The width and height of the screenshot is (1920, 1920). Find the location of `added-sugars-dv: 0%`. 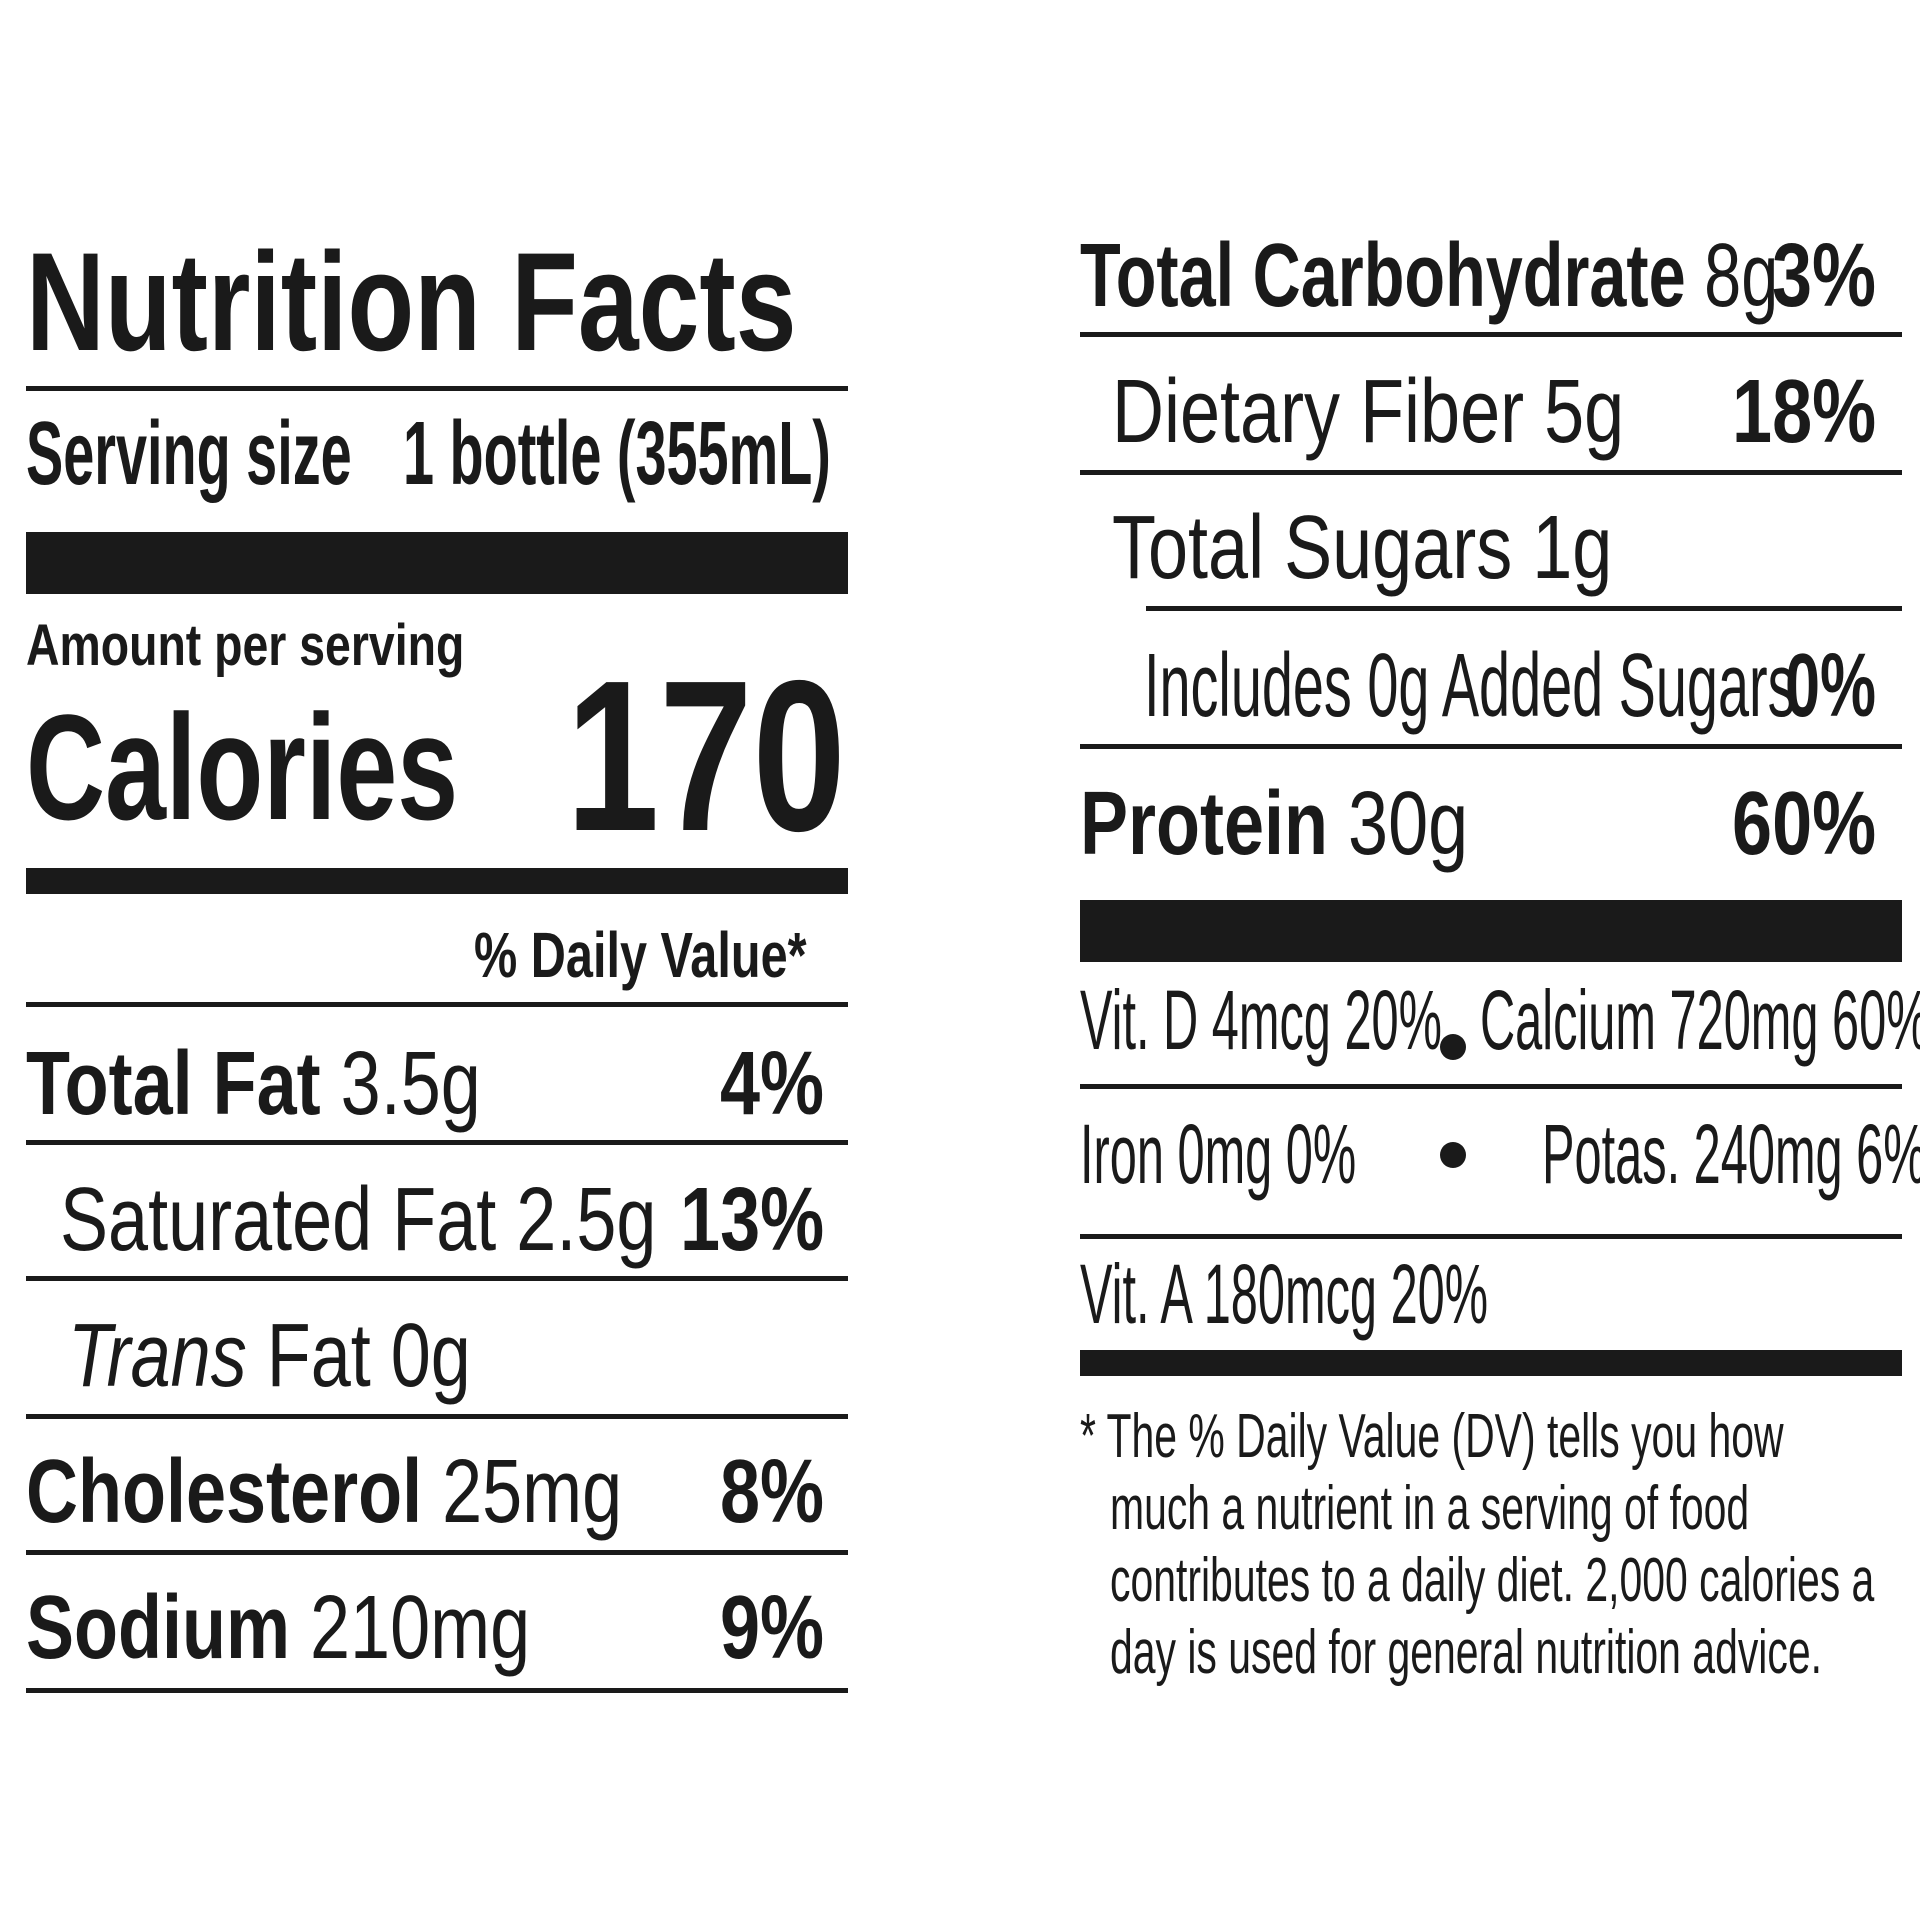

added-sugars-dv: 0% is located at coordinates (1830, 686).